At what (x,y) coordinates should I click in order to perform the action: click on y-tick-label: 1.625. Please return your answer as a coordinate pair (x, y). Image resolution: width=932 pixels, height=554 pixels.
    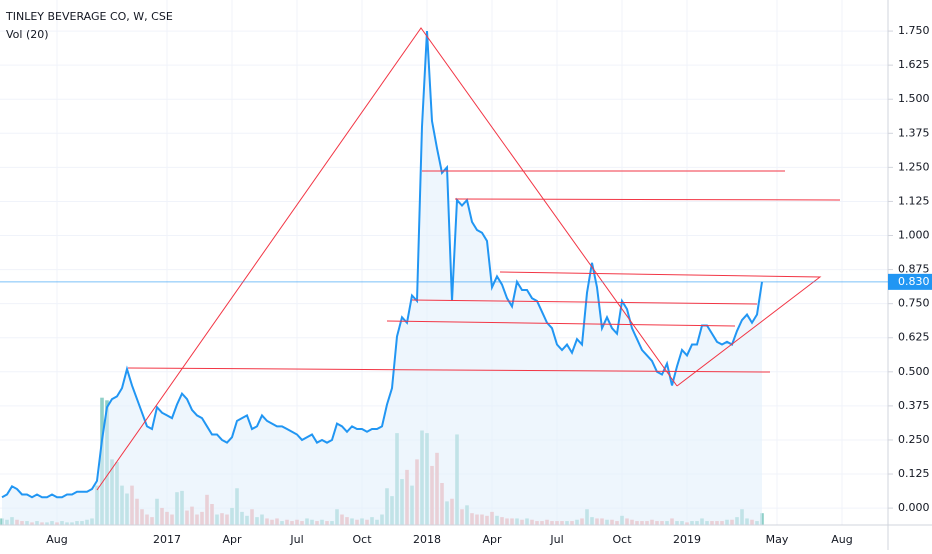
    Looking at the image, I should click on (914, 64).